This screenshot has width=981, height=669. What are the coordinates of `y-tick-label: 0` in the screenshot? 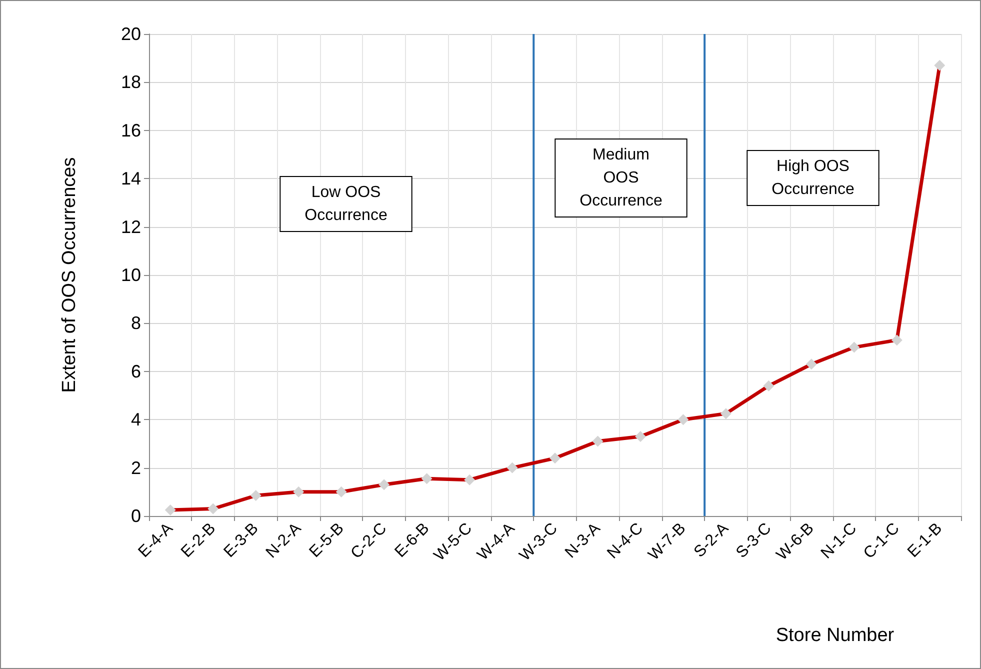 It's located at (135, 516).